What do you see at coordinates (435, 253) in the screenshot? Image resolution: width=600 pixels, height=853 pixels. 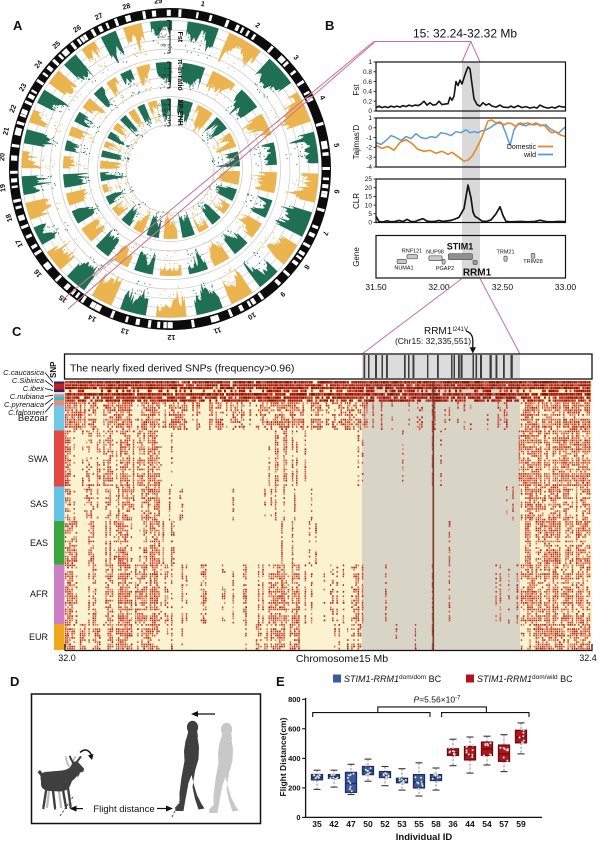 I see `svg-text: NUP98` at bounding box center [435, 253].